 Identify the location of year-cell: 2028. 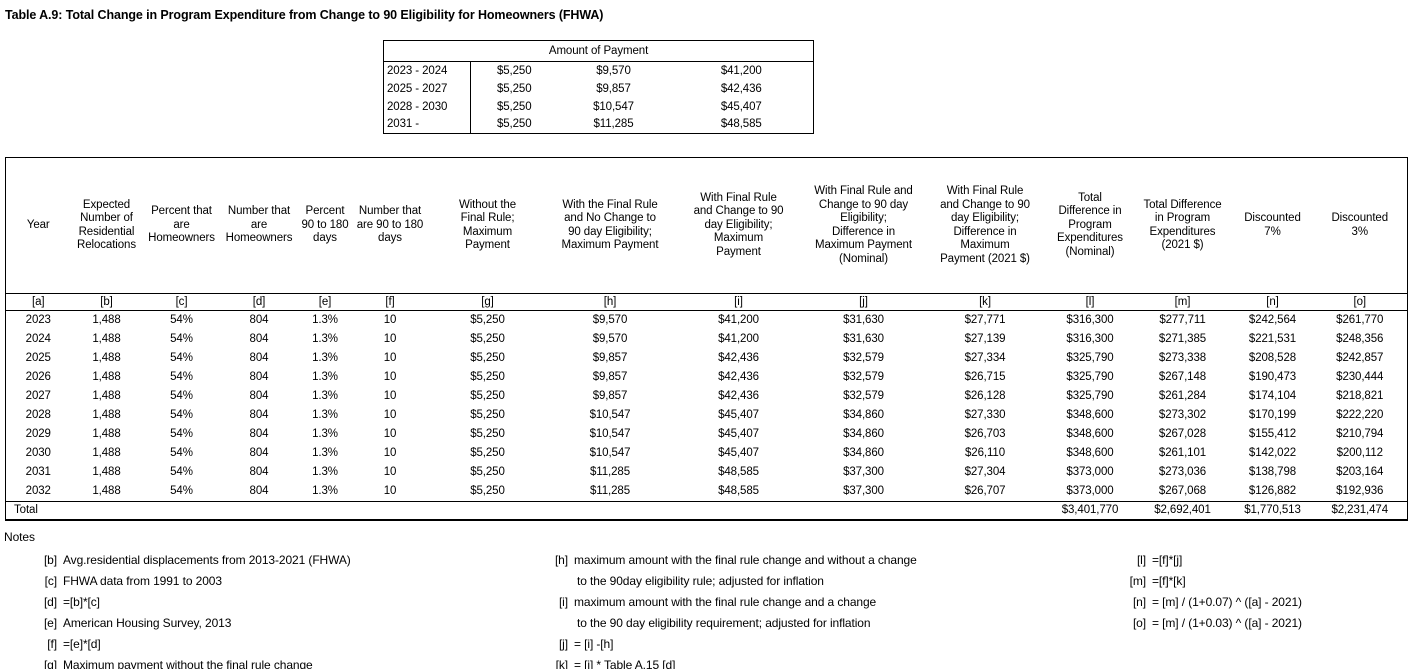
(38, 415).